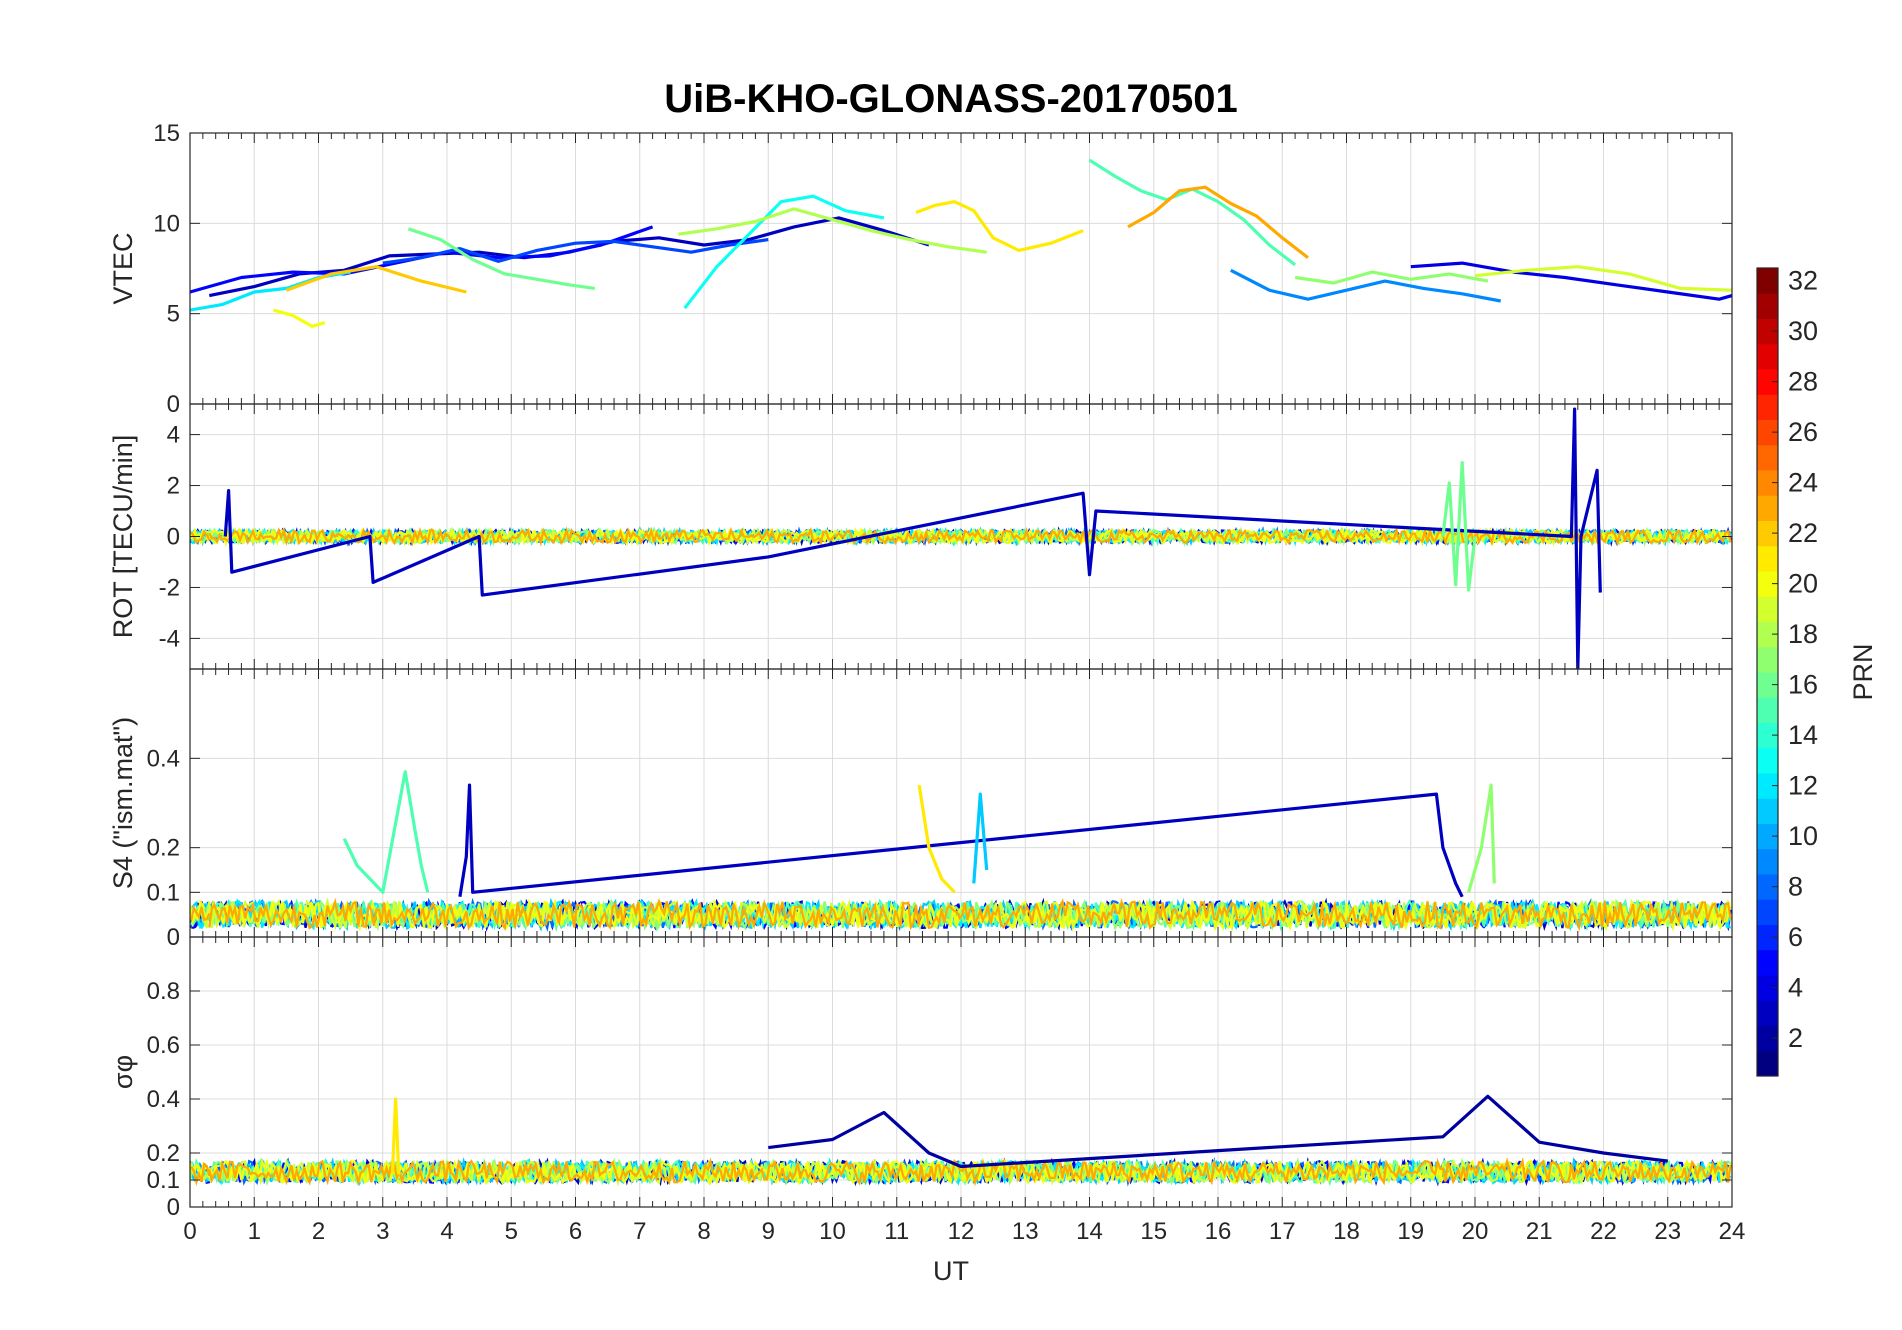 This screenshot has height=1330, width=1902. What do you see at coordinates (1795, 937) in the screenshot?
I see `colorbar-tick-label: 6` at bounding box center [1795, 937].